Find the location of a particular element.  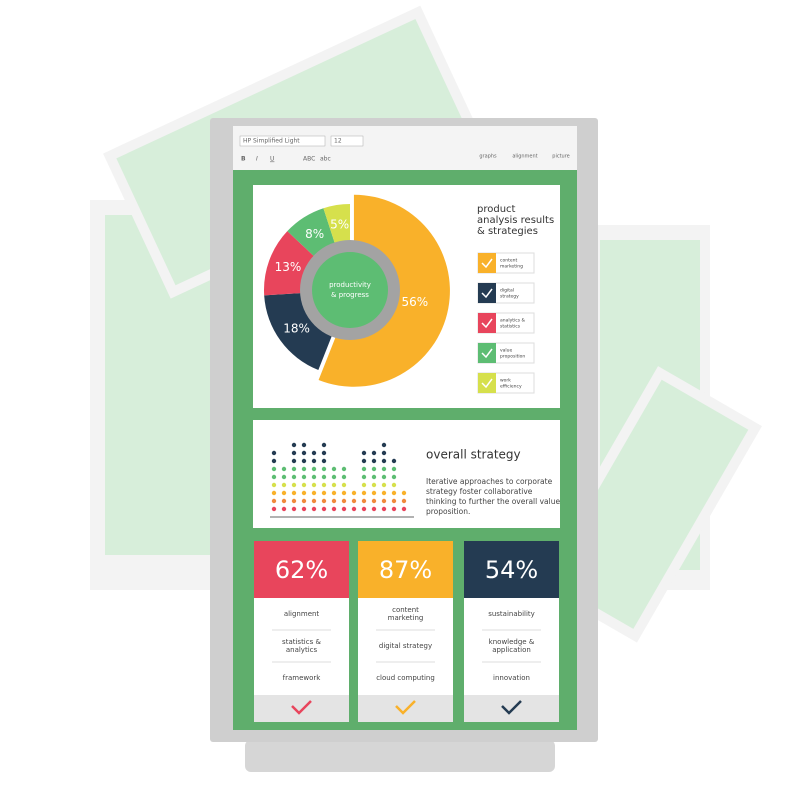

pie: 56% 18% 13% 8% 5% productivity & progress is located at coordinates (357, 290).